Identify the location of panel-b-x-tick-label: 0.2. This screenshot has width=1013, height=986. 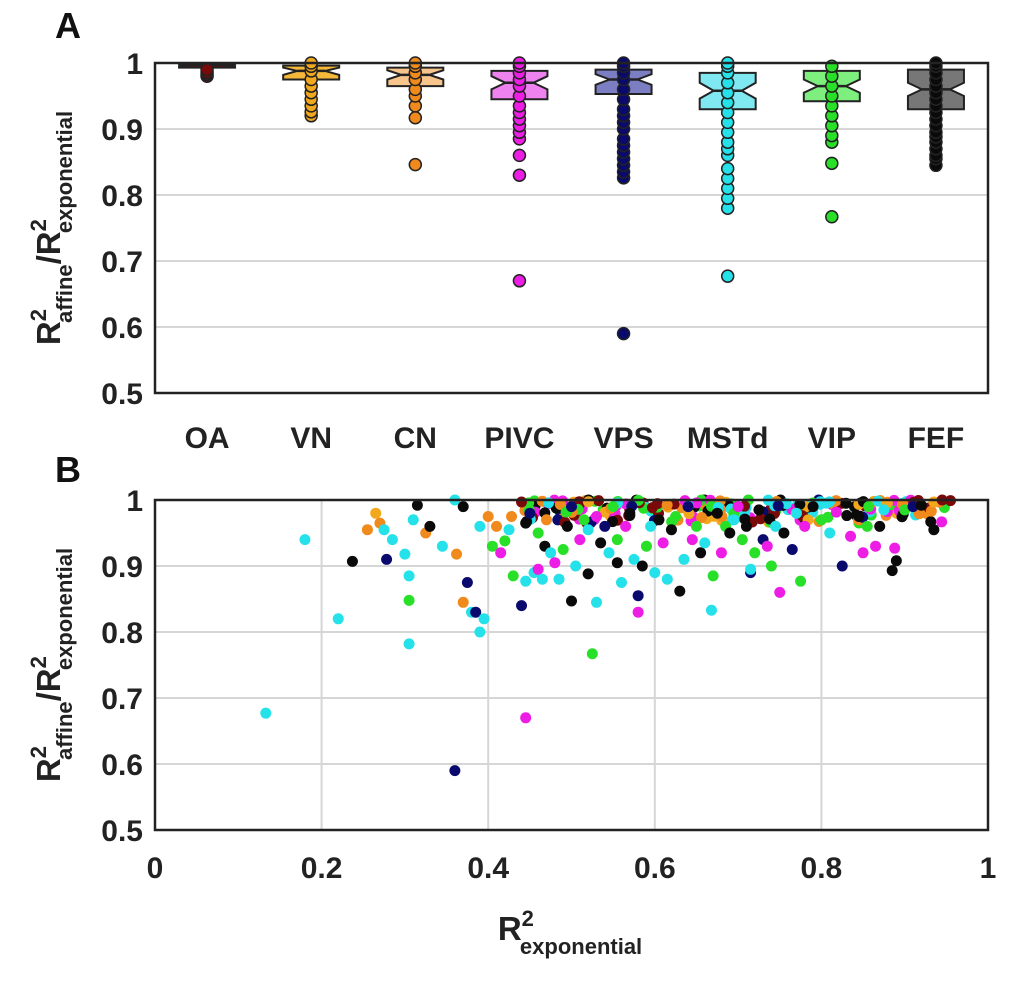
(322, 868).